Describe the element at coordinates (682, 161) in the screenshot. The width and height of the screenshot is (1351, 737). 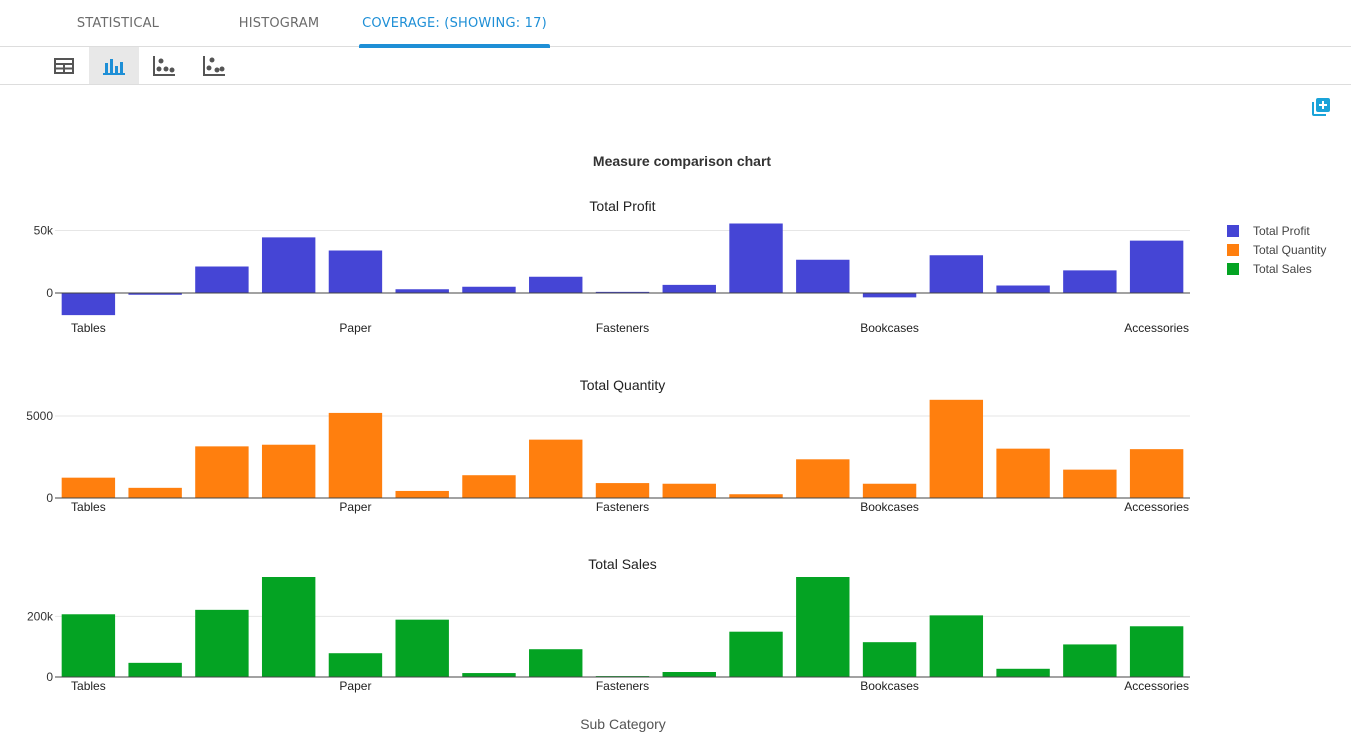
I see `chart-title: Measure comparison chart` at that location.